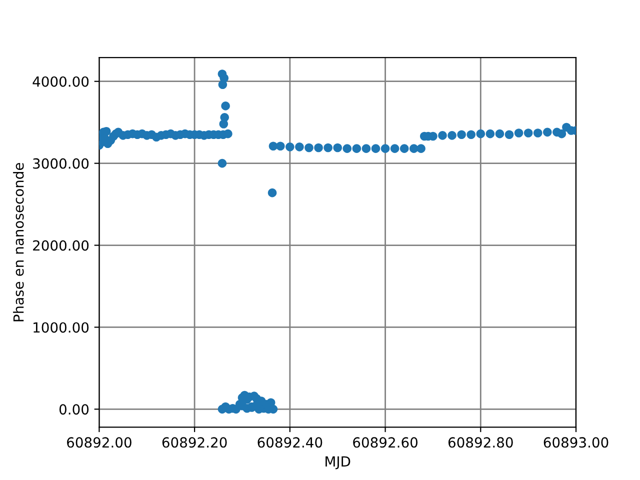 The image size is (640, 480). Describe the element at coordinates (61, 163) in the screenshot. I see `y-tick-label: 3000.00` at that location.